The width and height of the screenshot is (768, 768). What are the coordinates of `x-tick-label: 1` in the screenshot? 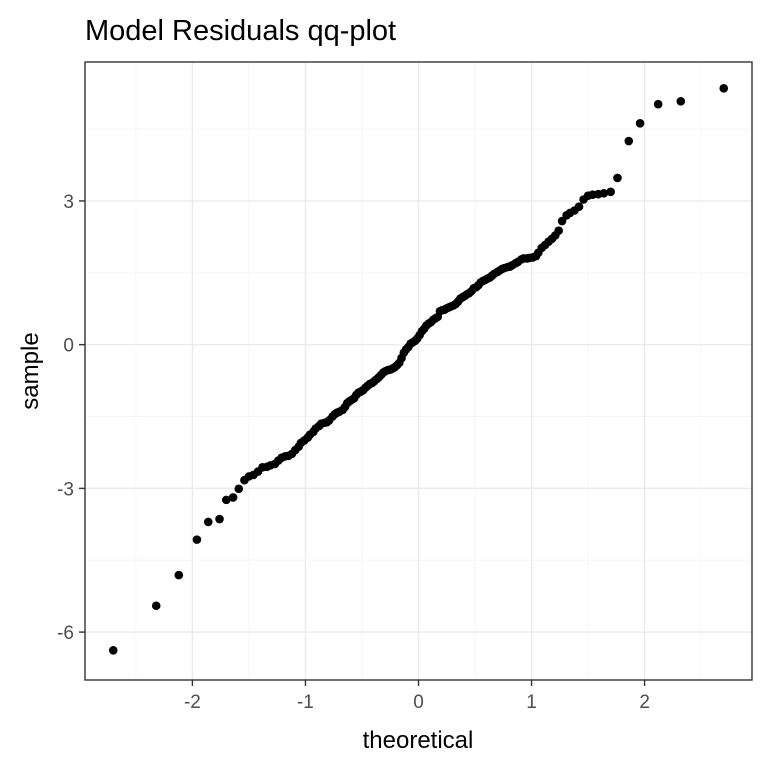 It's located at (531, 702).